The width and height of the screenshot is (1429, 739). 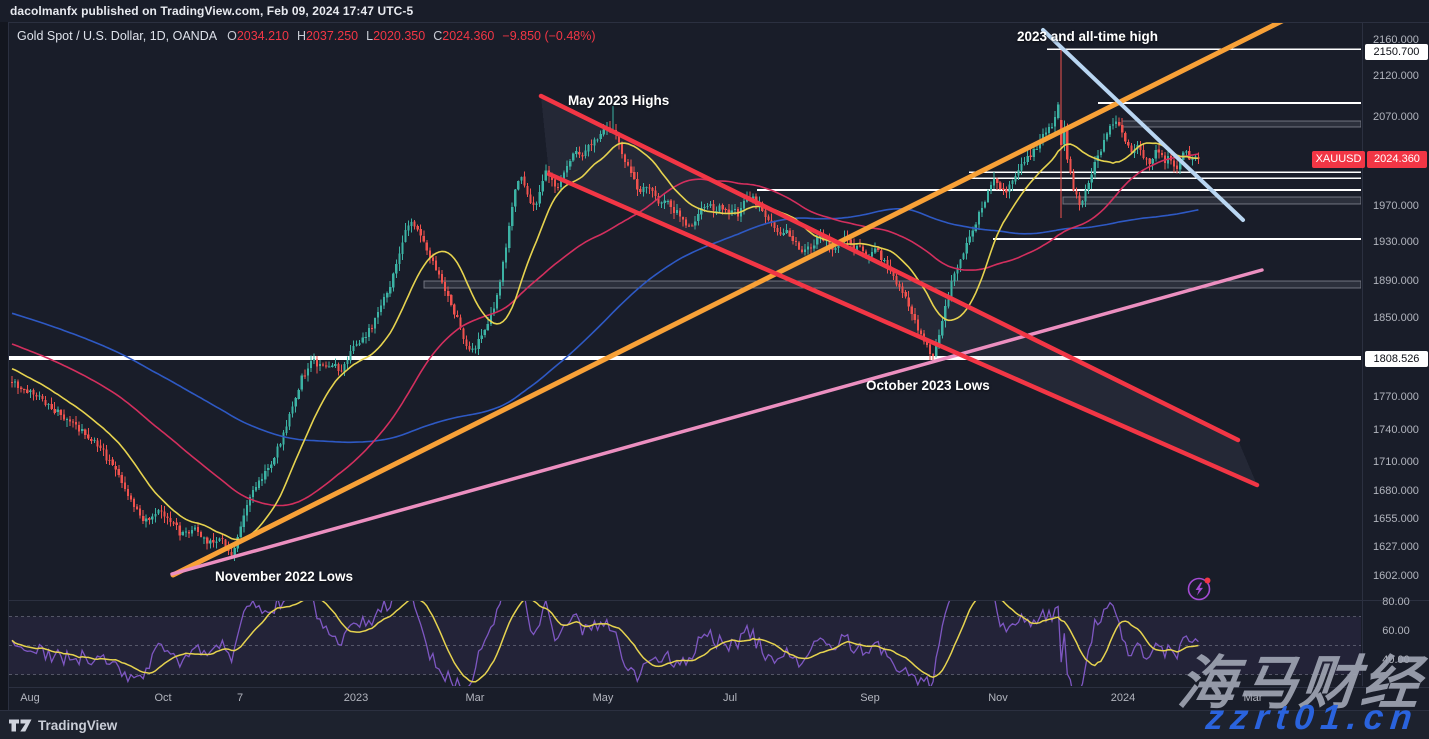 What do you see at coordinates (1396, 117) in the screenshot?
I see `price-tick: 2070.000` at bounding box center [1396, 117].